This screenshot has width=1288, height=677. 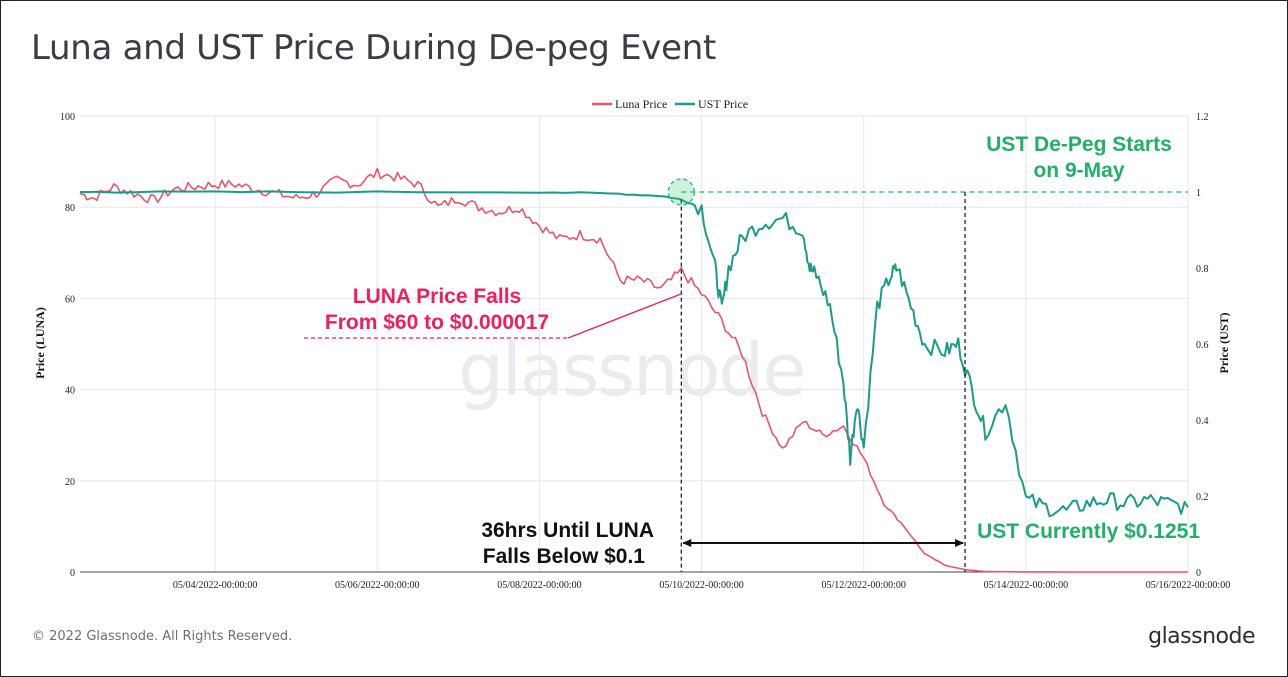 What do you see at coordinates (374, 48) in the screenshot?
I see `page-title: Luna and UST Price During De-peg Event` at bounding box center [374, 48].